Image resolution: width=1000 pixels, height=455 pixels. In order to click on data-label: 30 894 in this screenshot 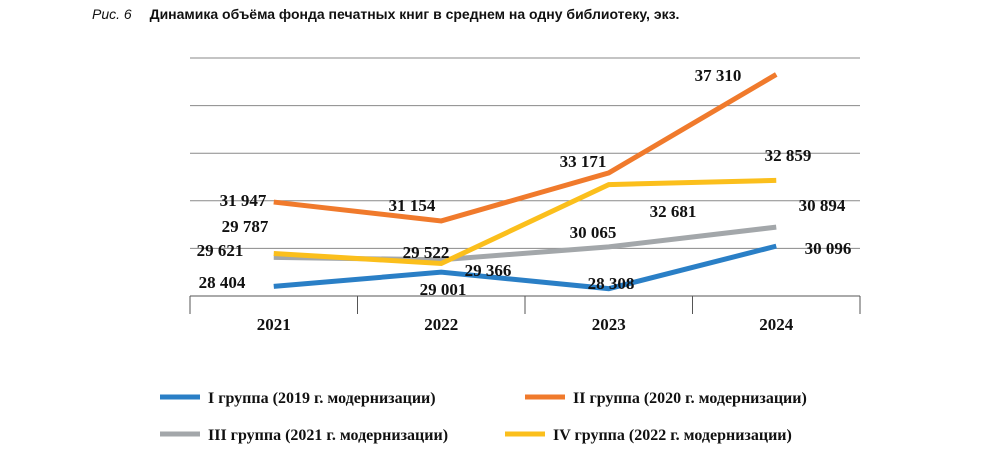, I will do `click(822, 205)`.